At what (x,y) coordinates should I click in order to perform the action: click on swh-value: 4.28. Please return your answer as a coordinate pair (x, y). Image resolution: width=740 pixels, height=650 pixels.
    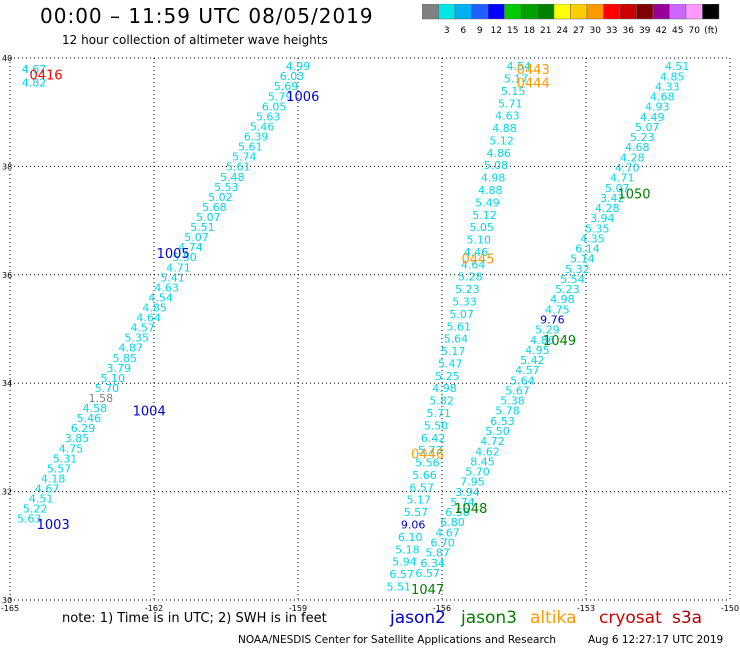
    Looking at the image, I should click on (607, 208).